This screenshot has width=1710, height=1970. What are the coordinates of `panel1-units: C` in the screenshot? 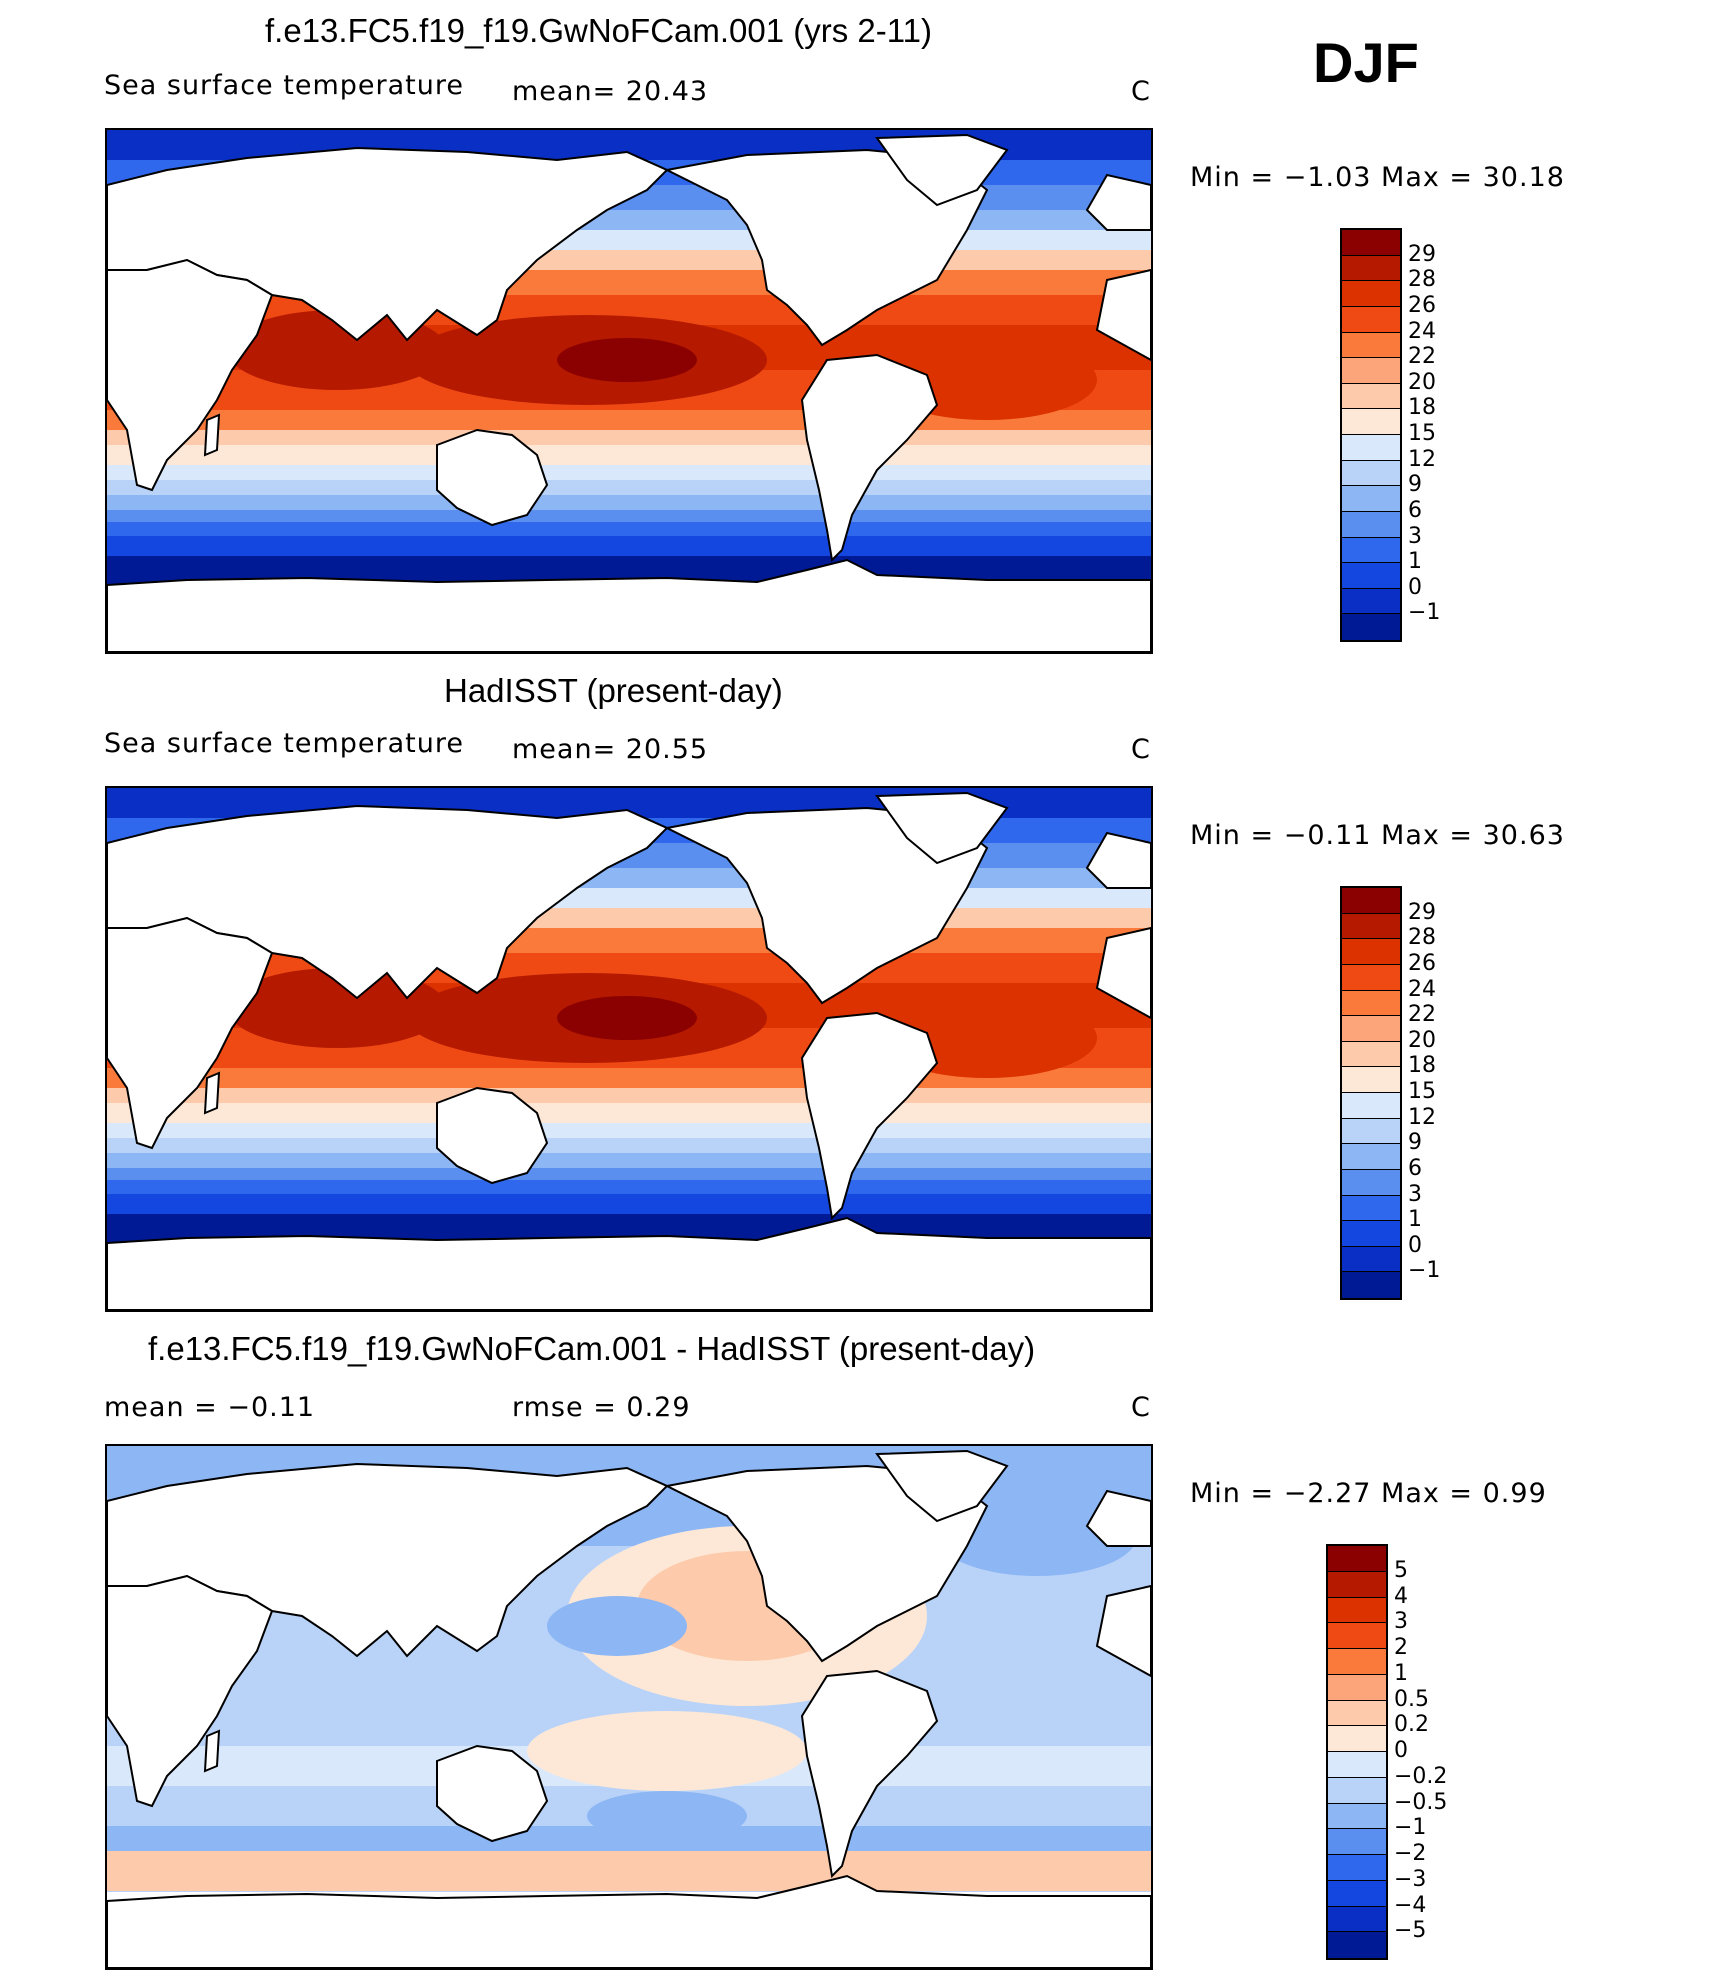 It's located at (1141, 91).